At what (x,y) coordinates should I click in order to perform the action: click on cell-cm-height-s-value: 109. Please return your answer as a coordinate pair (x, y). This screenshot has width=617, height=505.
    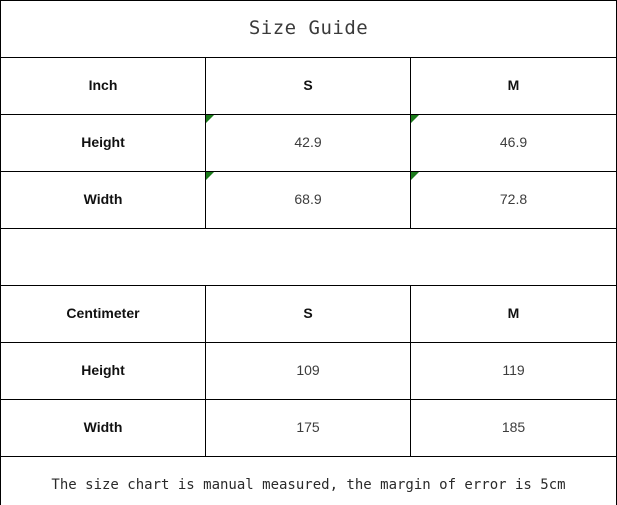
    Looking at the image, I should click on (308, 370).